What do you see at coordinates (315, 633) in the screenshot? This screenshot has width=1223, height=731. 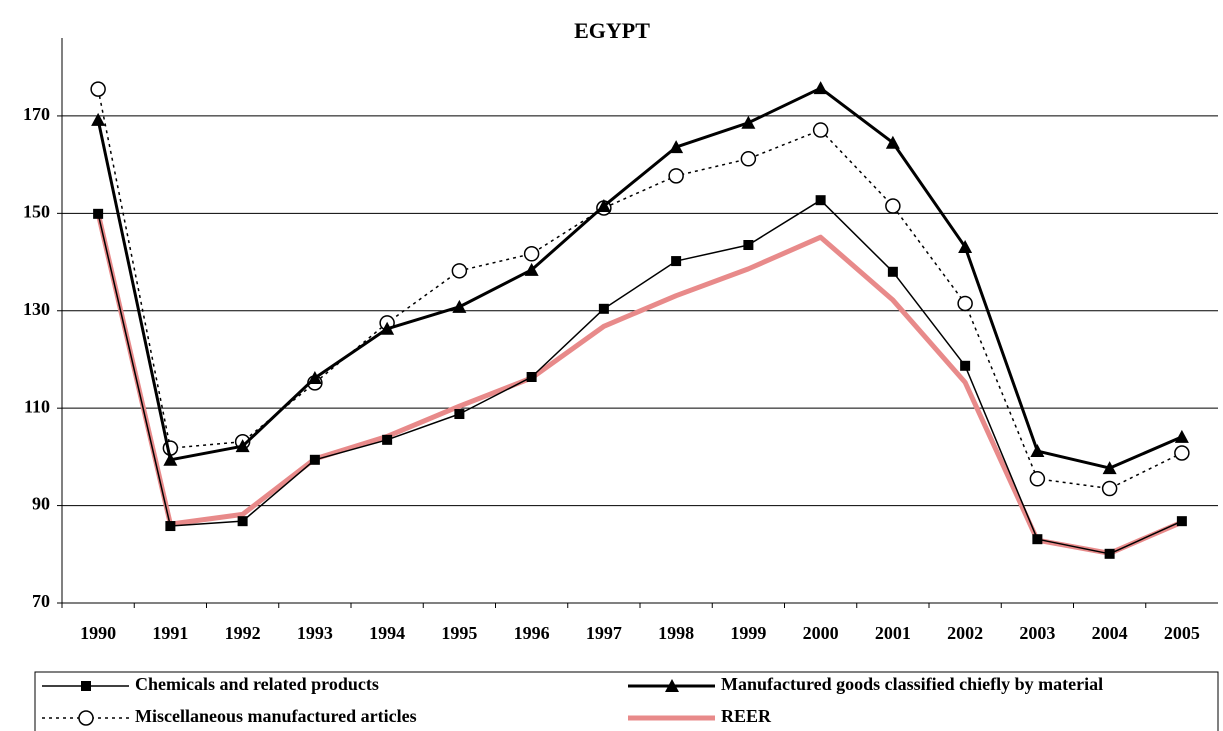 I see `x-tick-label: 1993` at bounding box center [315, 633].